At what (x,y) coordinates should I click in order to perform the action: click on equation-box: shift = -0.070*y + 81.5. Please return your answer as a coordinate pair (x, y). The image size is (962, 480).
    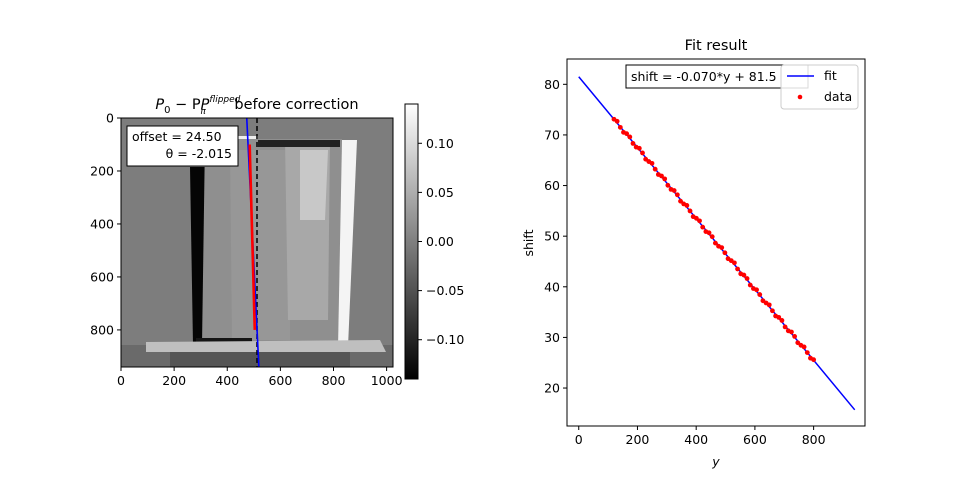
    Looking at the image, I should click on (717, 76).